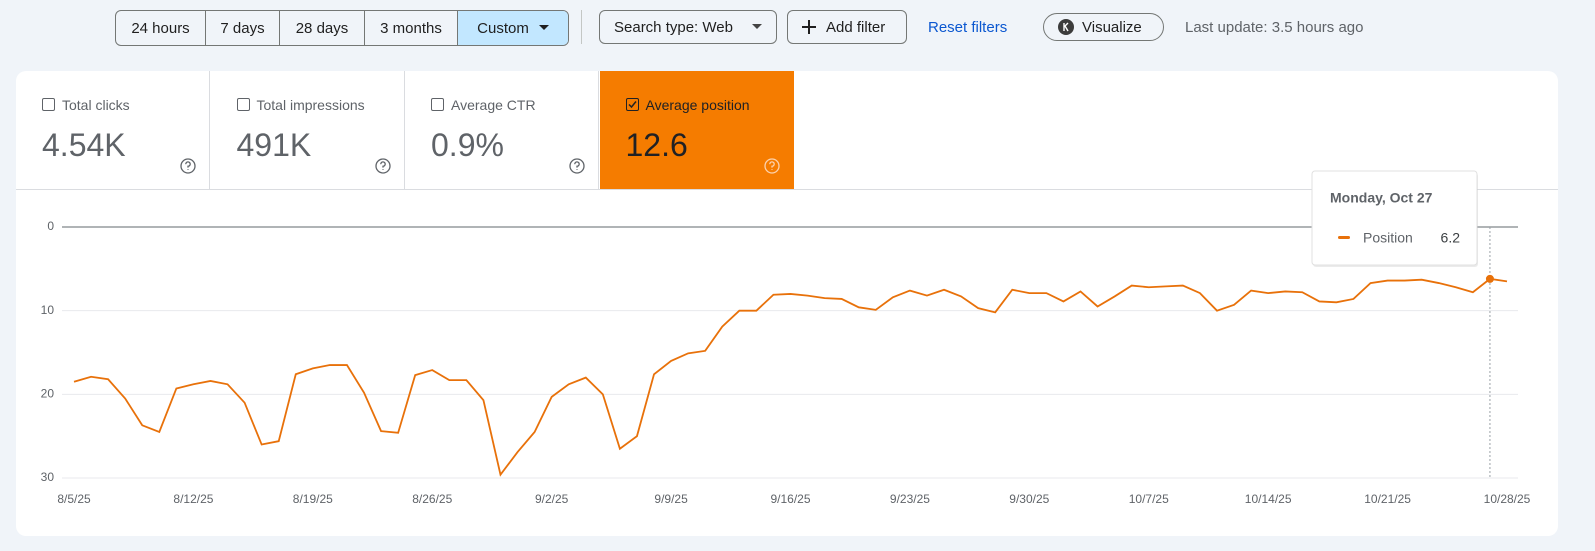  What do you see at coordinates (1029, 499) in the screenshot?
I see `x-tick-label: 9/30/25` at bounding box center [1029, 499].